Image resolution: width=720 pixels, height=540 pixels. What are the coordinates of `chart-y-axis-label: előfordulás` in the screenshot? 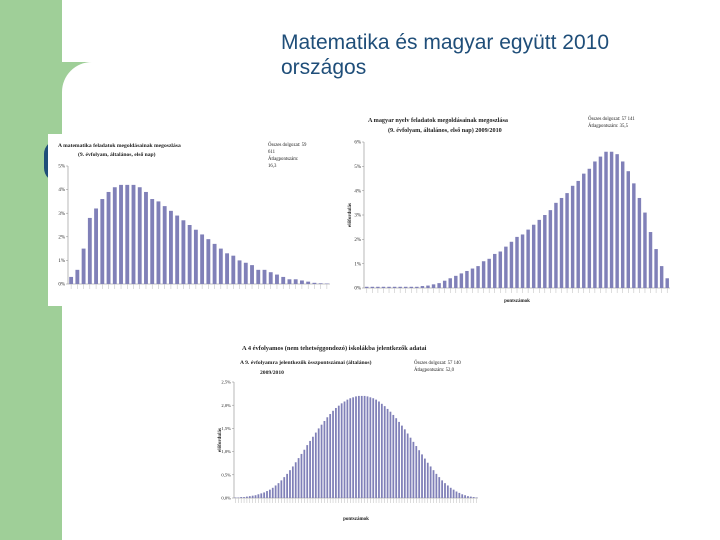 It's located at (220, 440).